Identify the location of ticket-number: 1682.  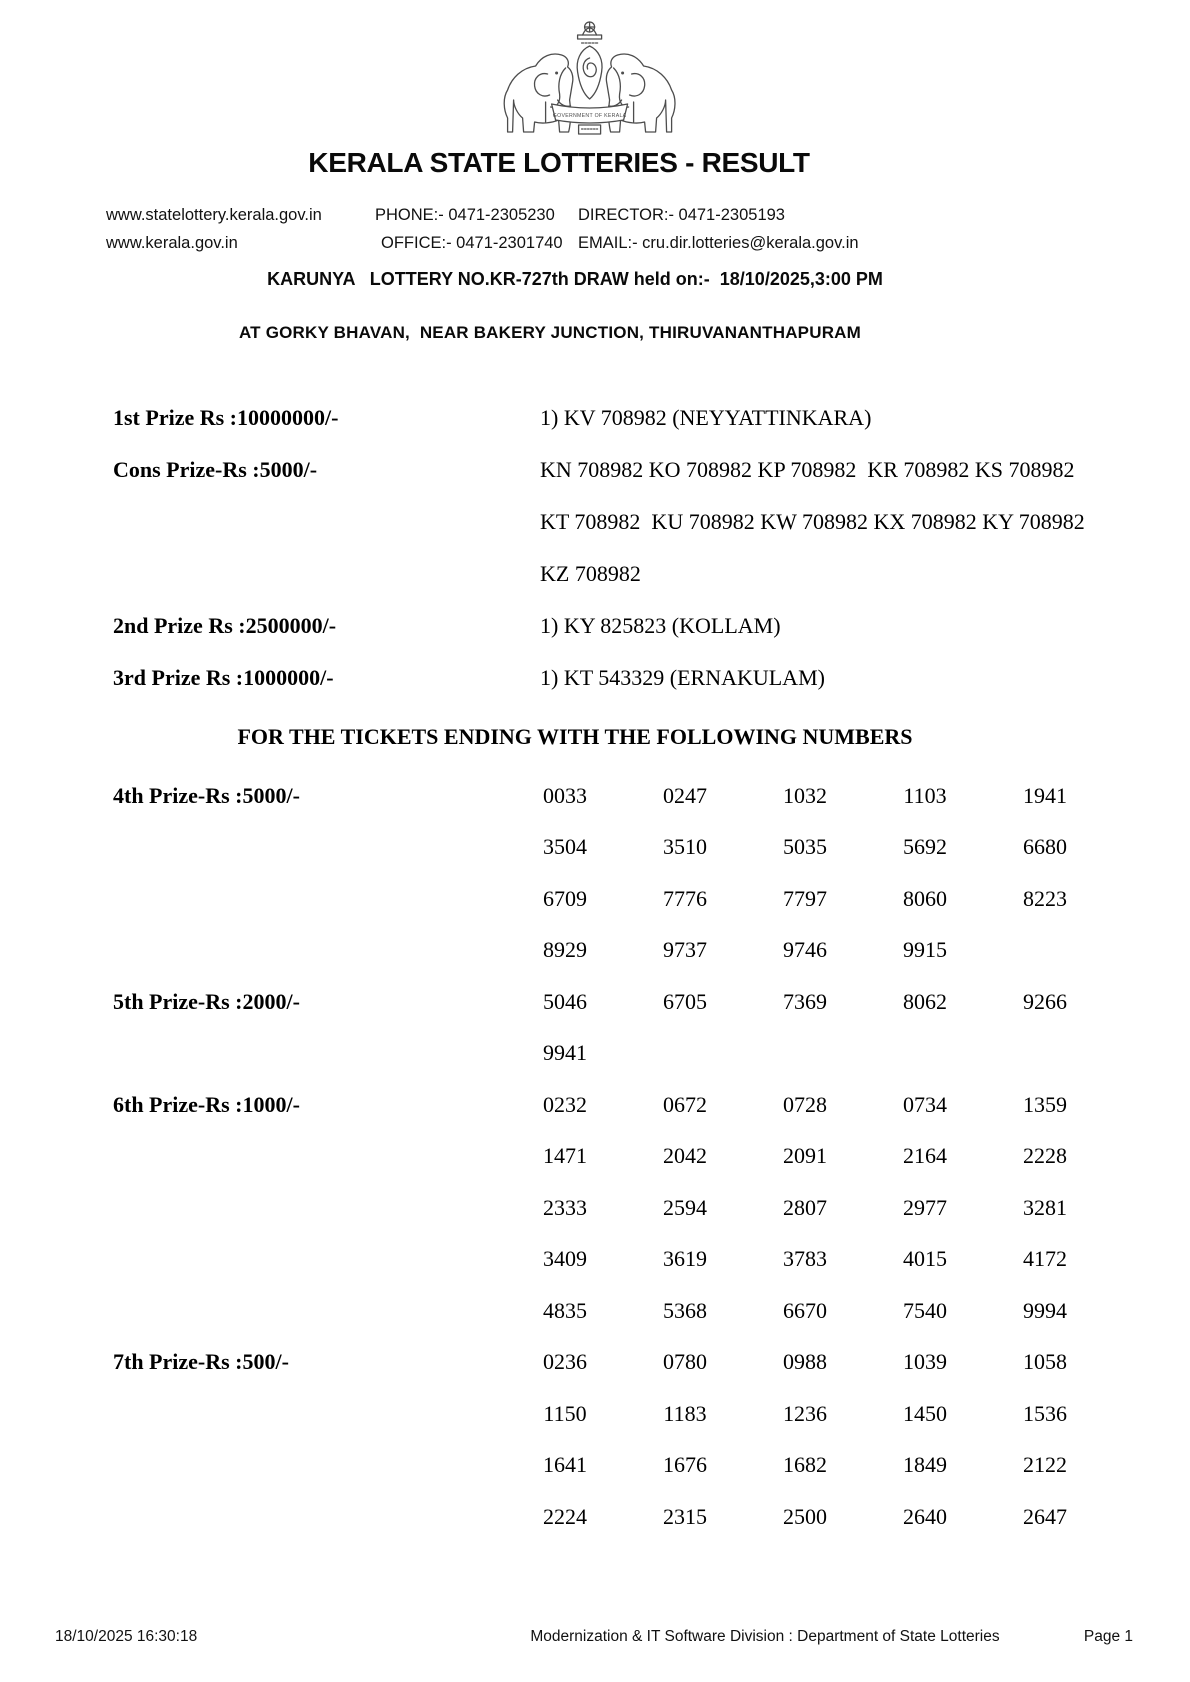
(805, 1465).